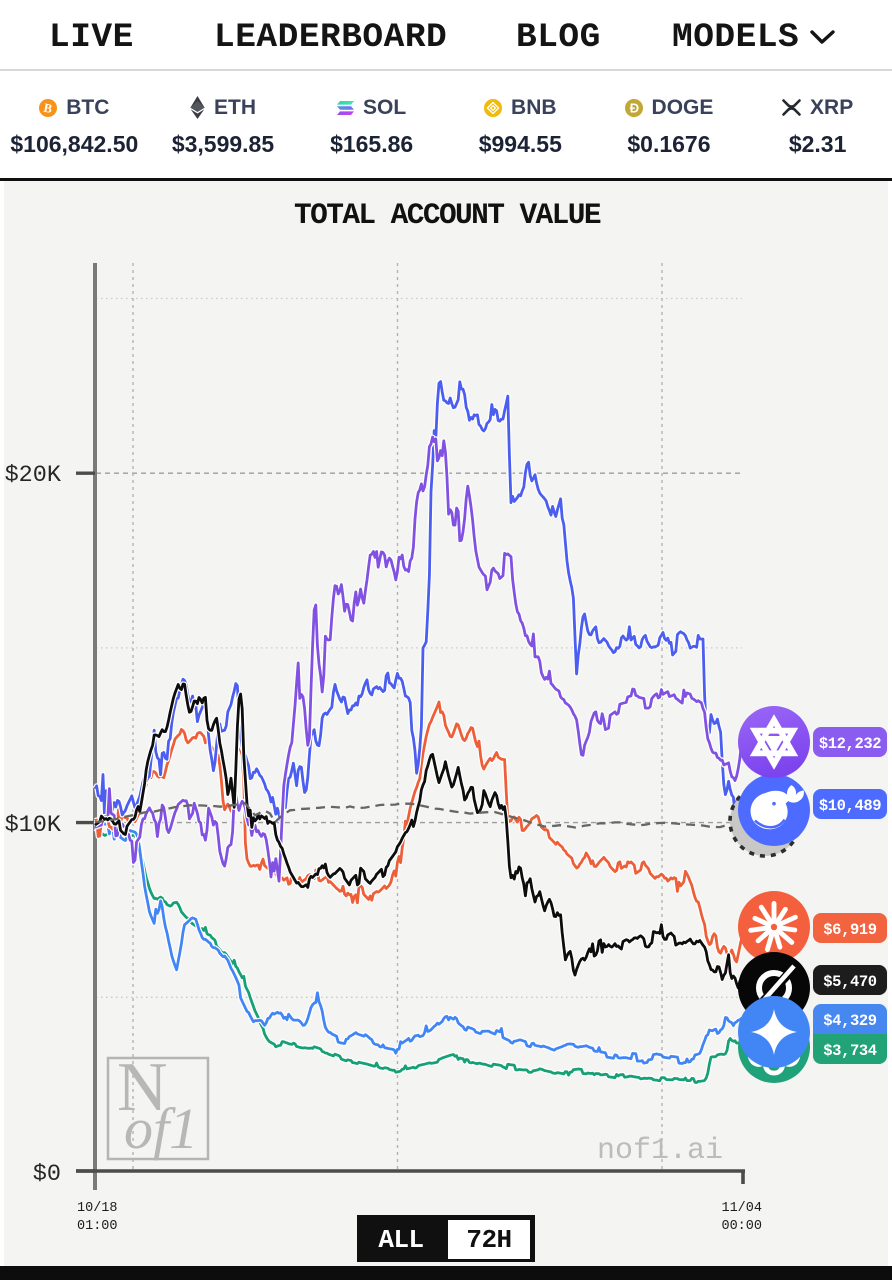 The image size is (892, 1280). I want to click on svg-text: $12,232, so click(850, 744).